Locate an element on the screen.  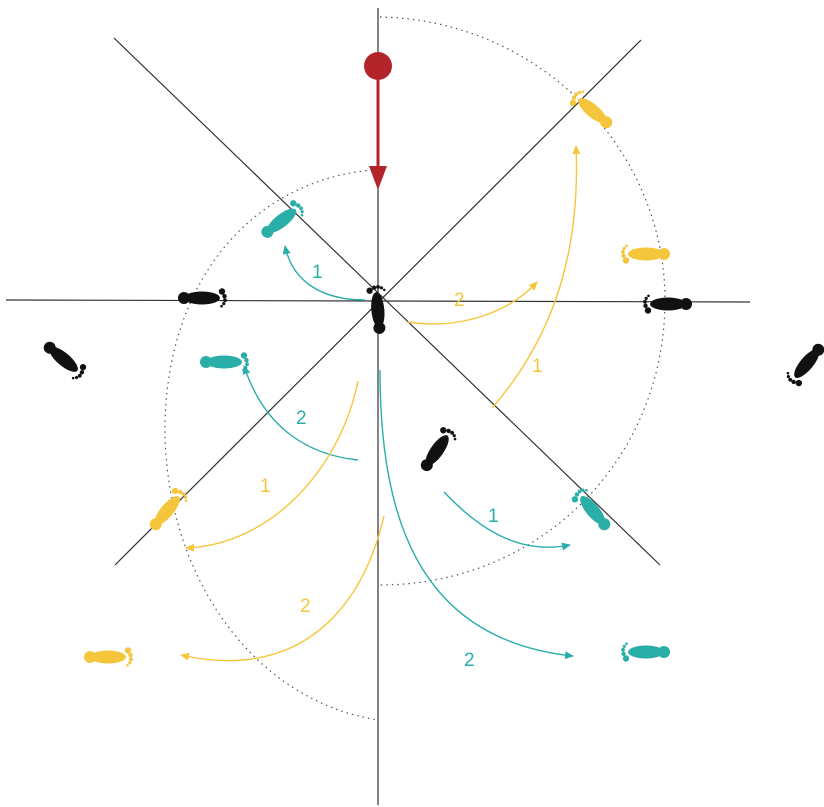
footprint-teal-left is located at coordinates (224, 362).